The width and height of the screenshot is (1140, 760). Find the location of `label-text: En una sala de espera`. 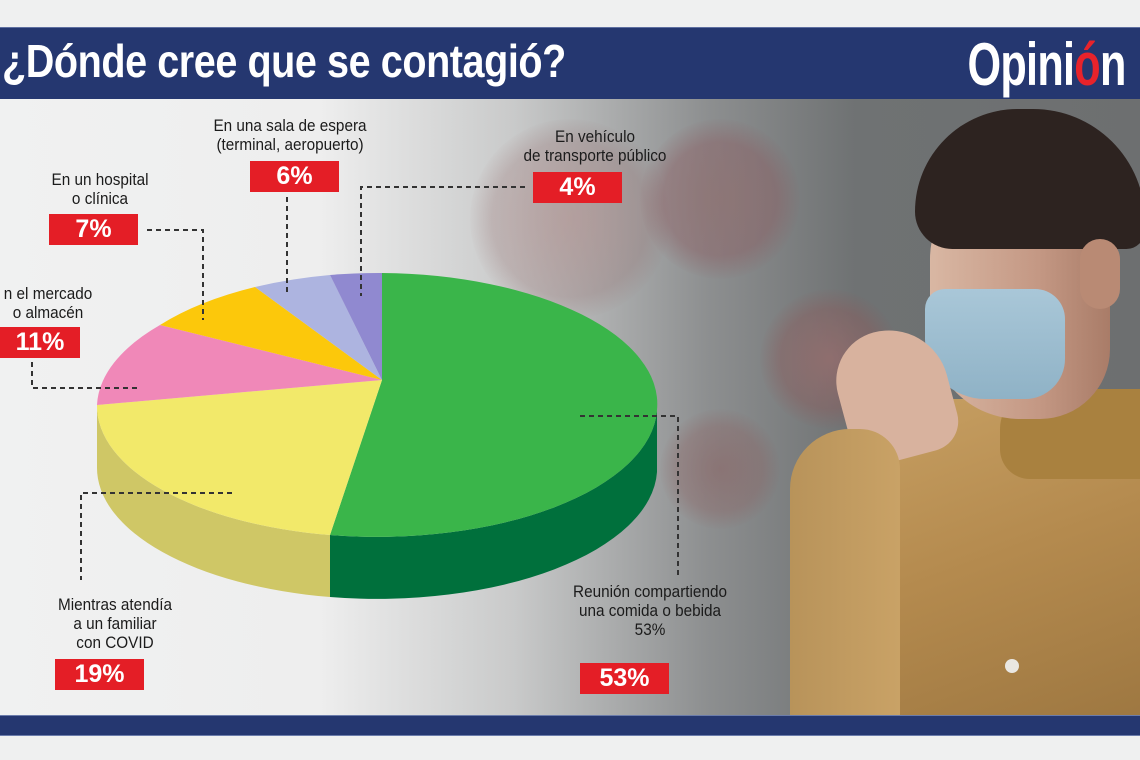

label-text: En una sala de espera is located at coordinates (290, 125).